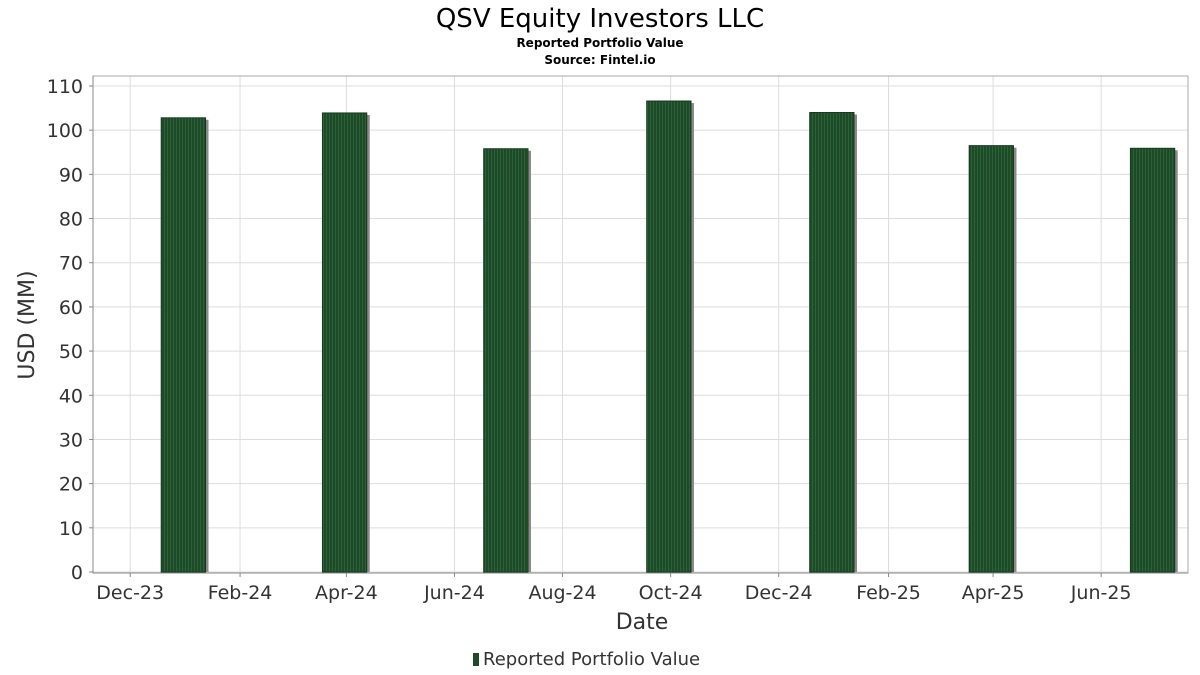 The image size is (1200, 675). Describe the element at coordinates (600, 19) in the screenshot. I see `chart-title: QSV Equity Investors LLC` at that location.